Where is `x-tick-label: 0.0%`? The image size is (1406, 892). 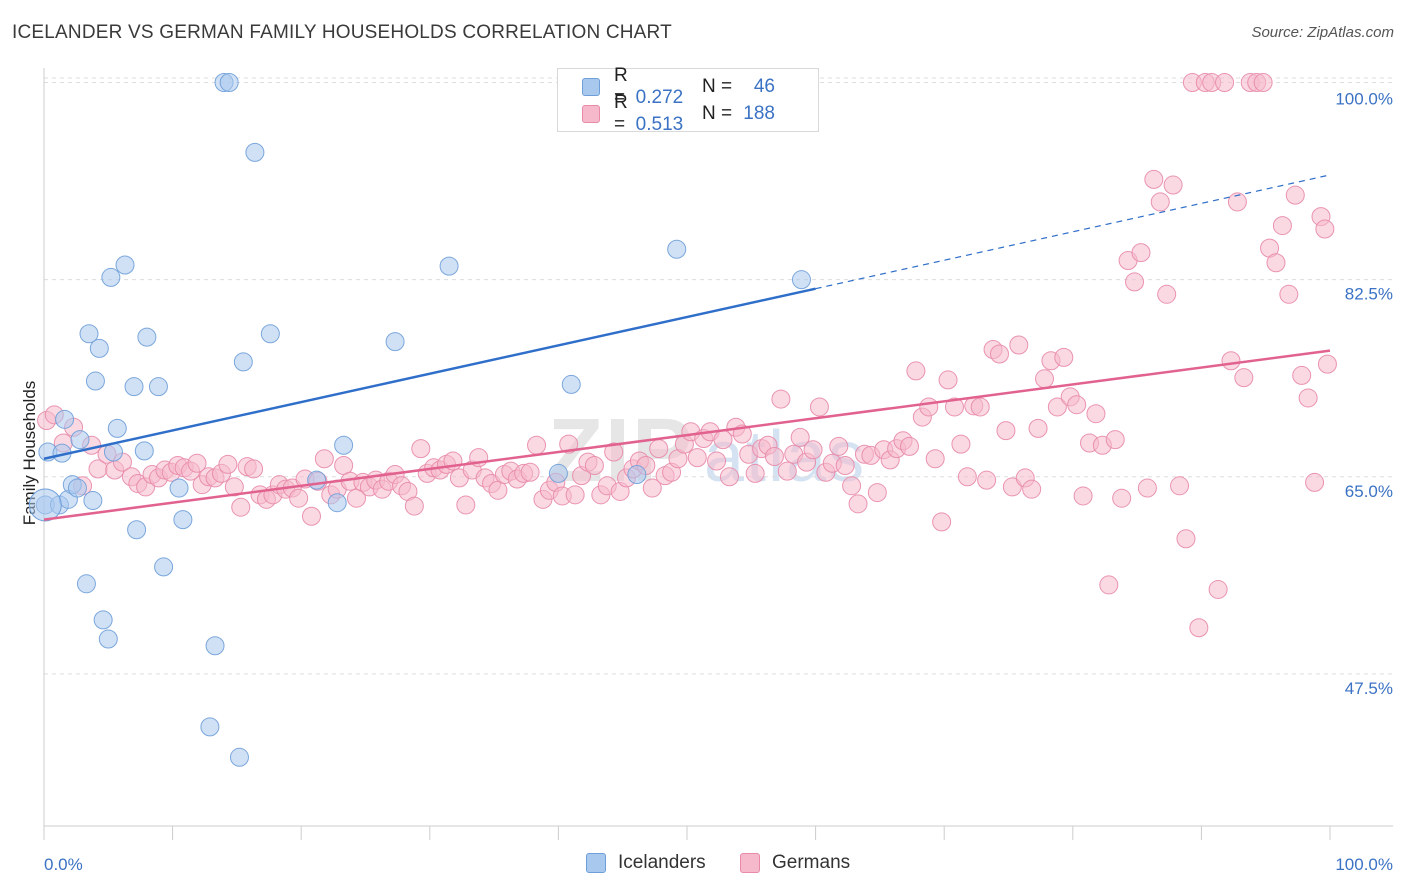
x-tick-label: 0.0% is located at coordinates (63, 864).